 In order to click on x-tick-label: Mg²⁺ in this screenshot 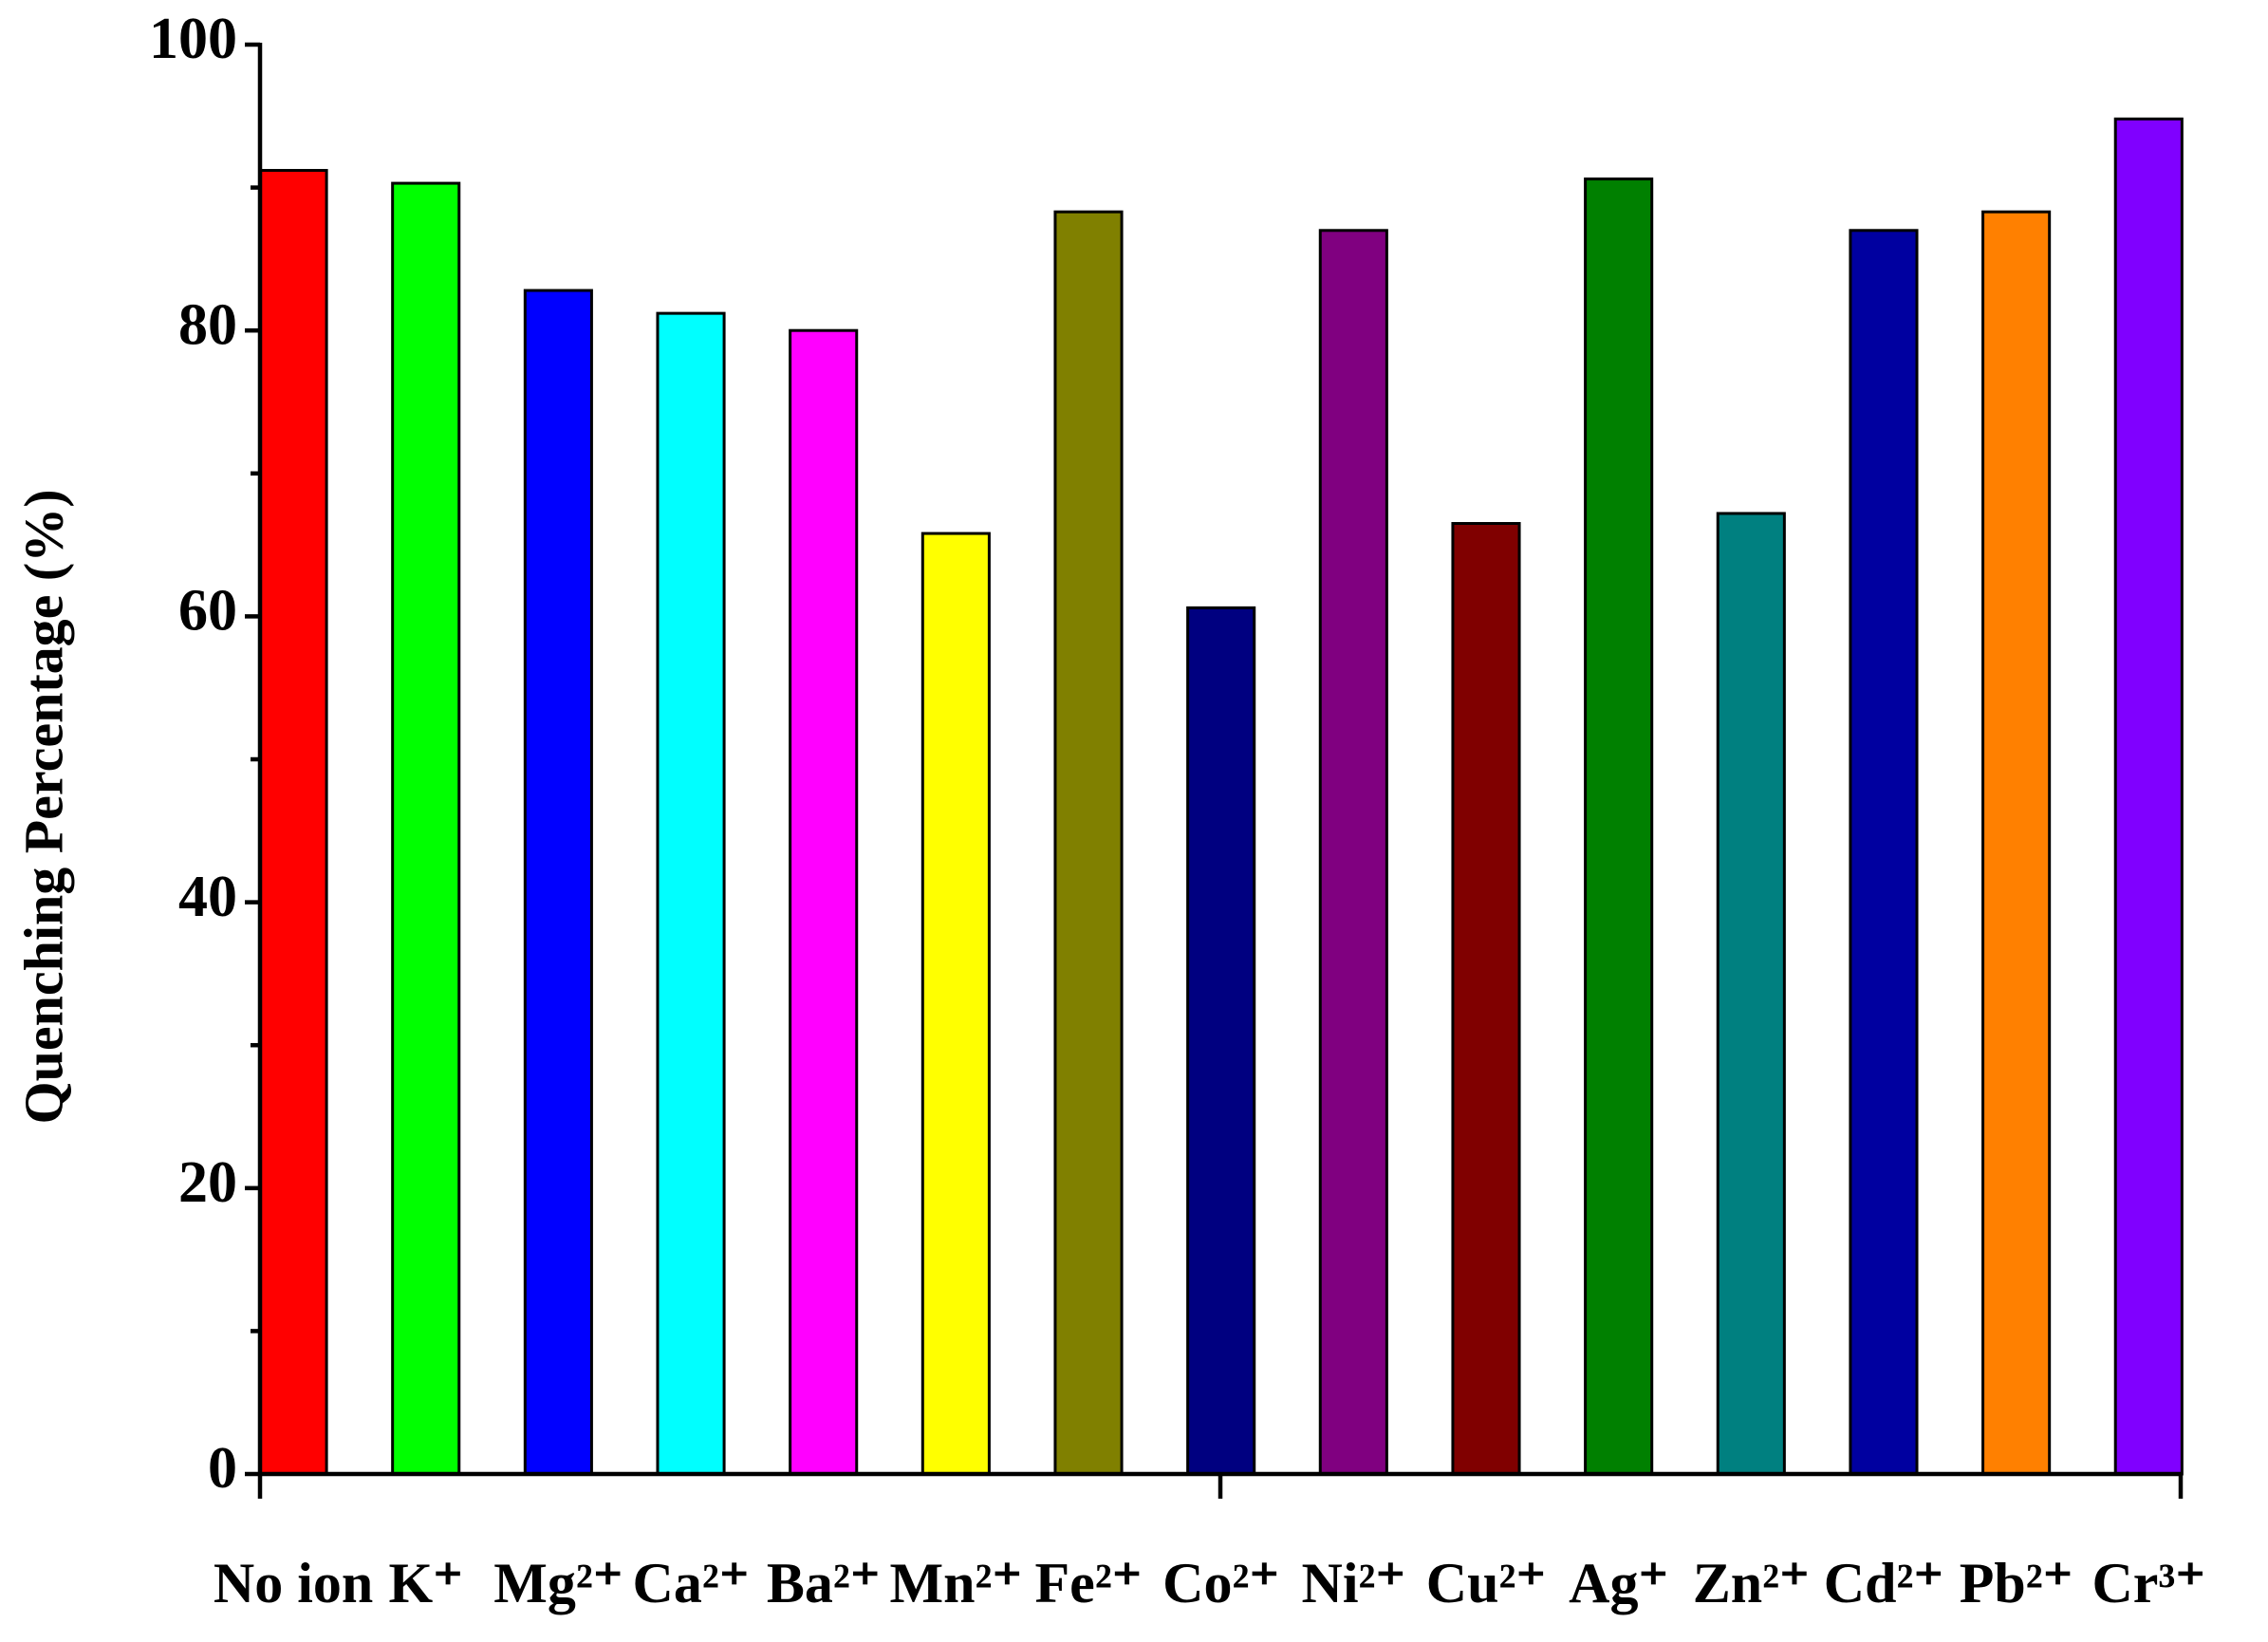, I will do `click(558, 1583)`.